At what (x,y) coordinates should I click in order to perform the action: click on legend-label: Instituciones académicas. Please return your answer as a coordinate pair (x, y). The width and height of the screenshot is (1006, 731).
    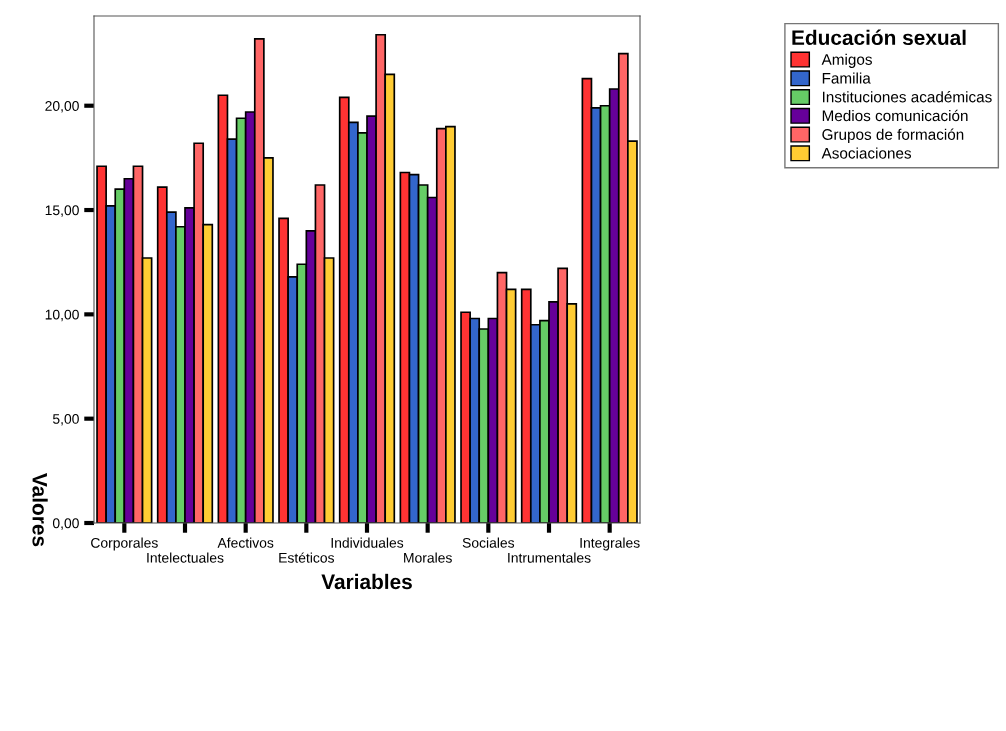
    Looking at the image, I should click on (907, 97).